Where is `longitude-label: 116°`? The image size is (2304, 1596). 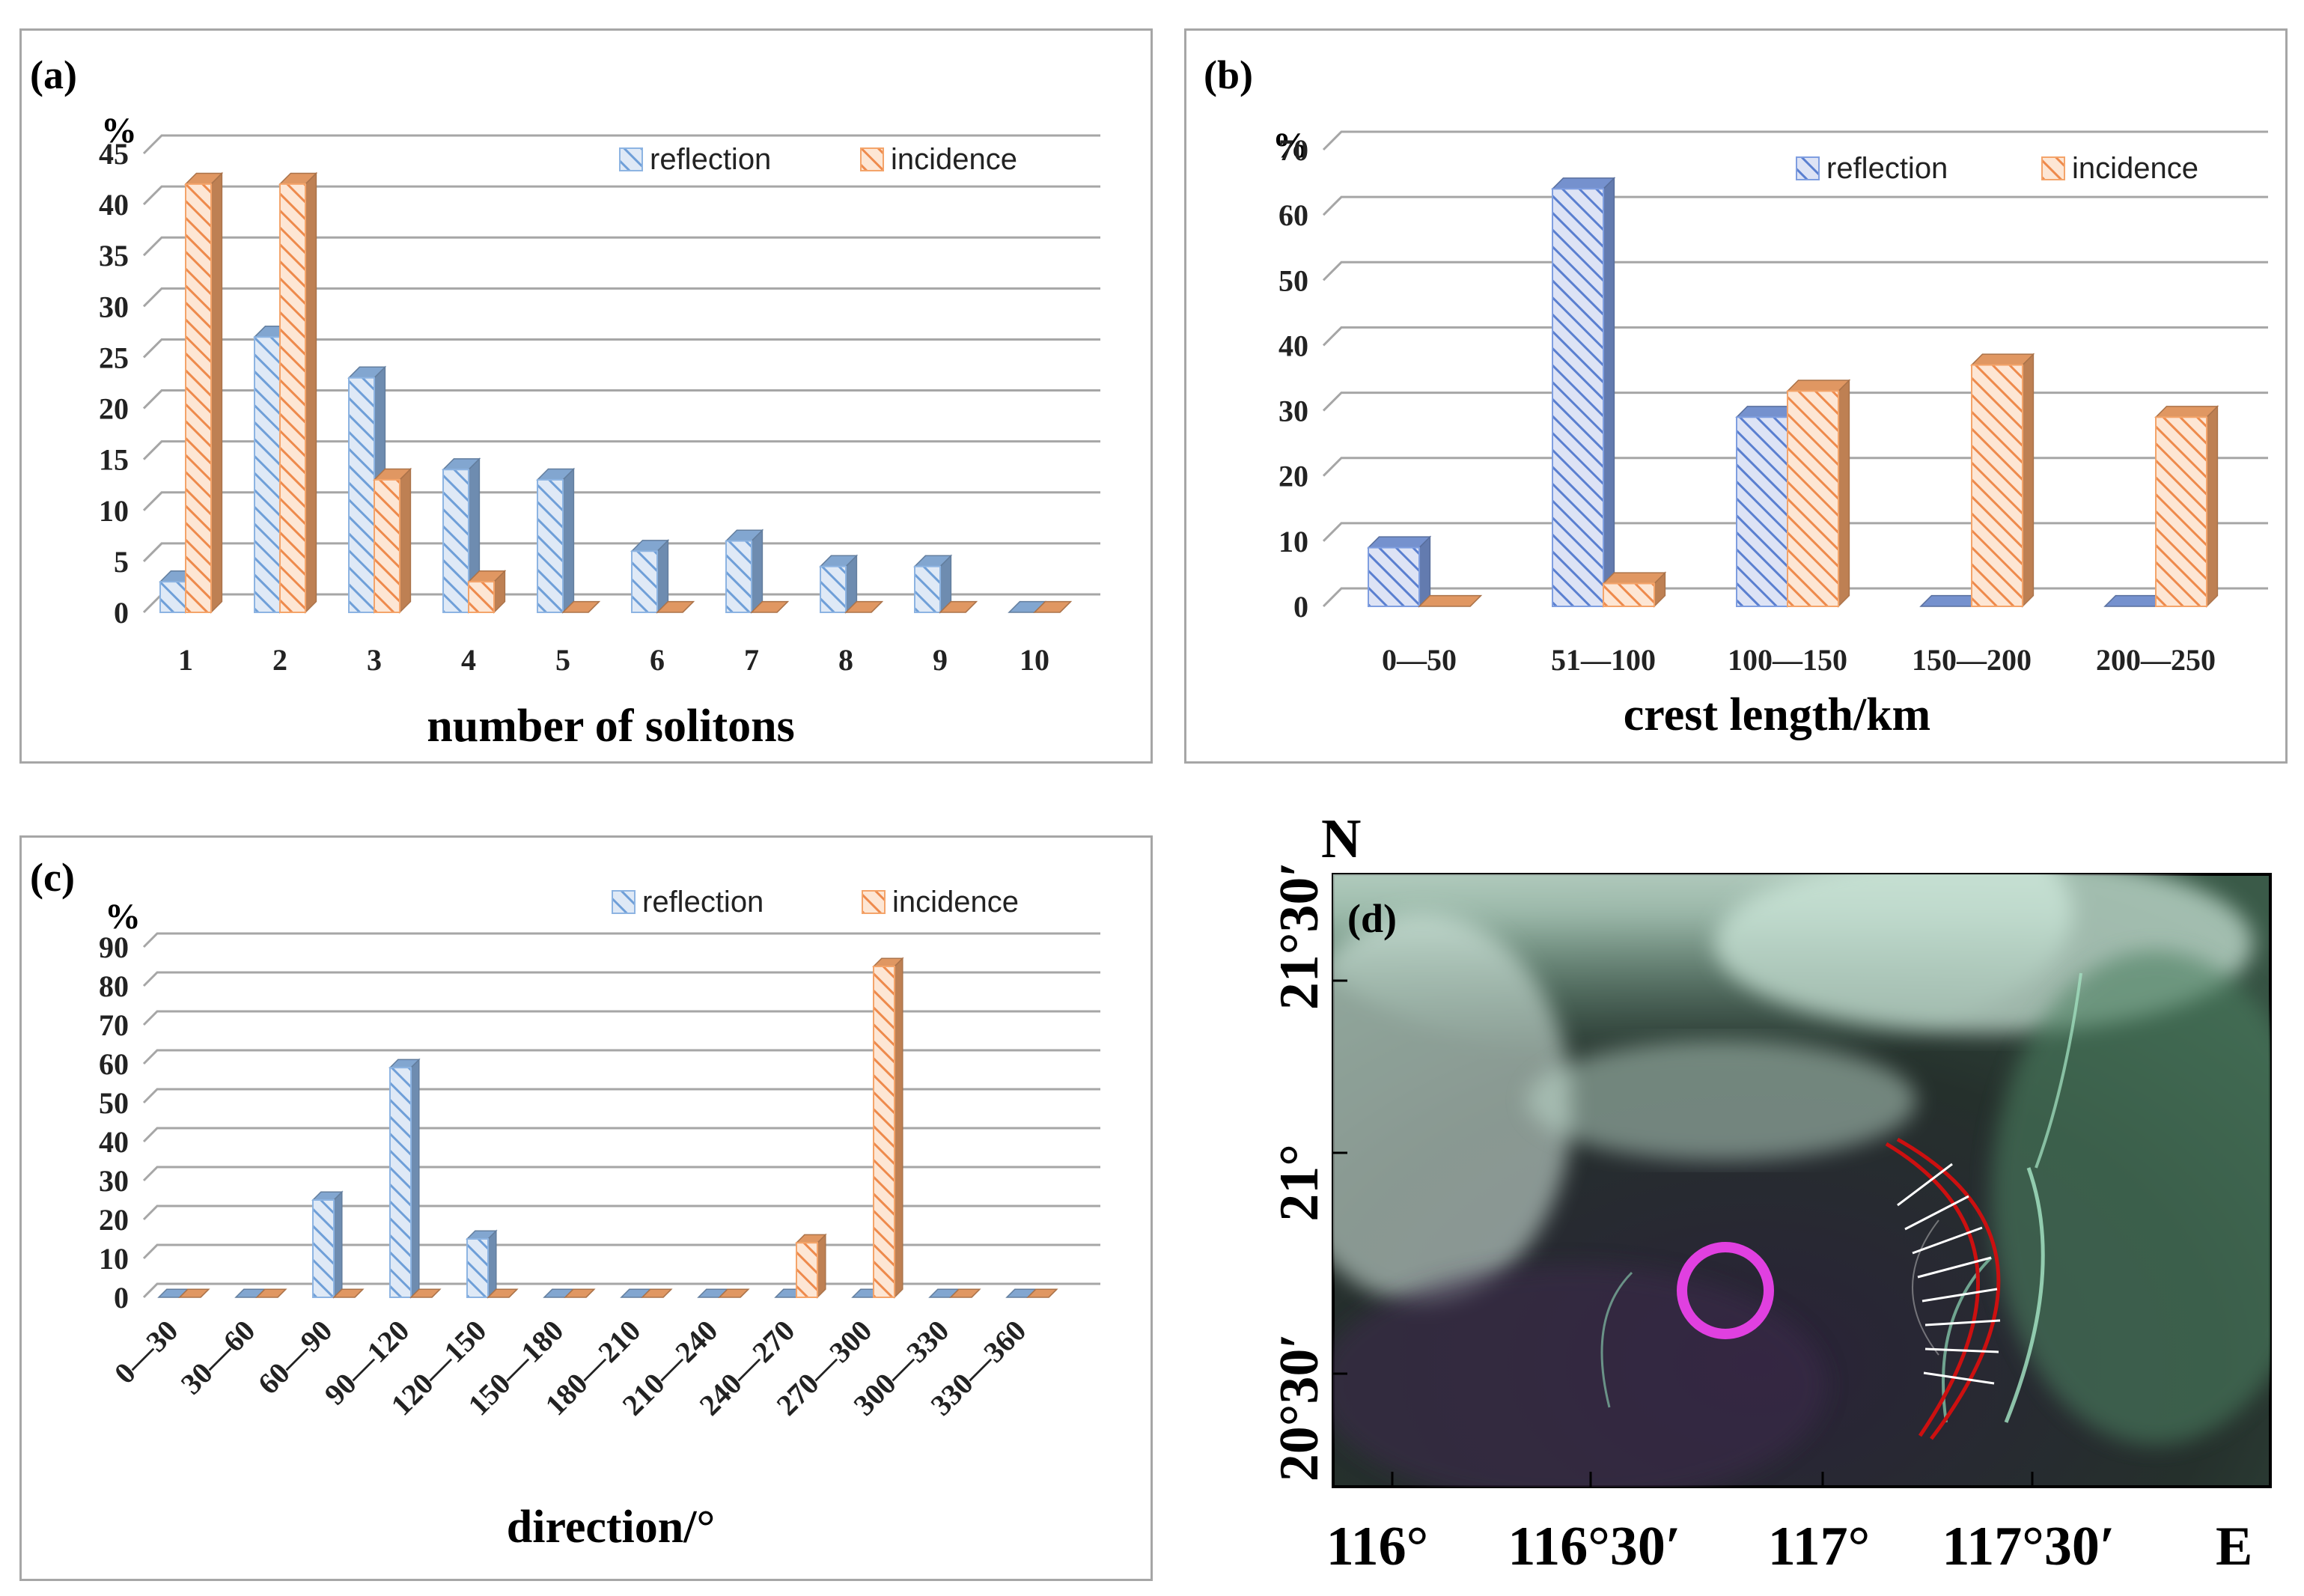 longitude-label: 116° is located at coordinates (1377, 1546).